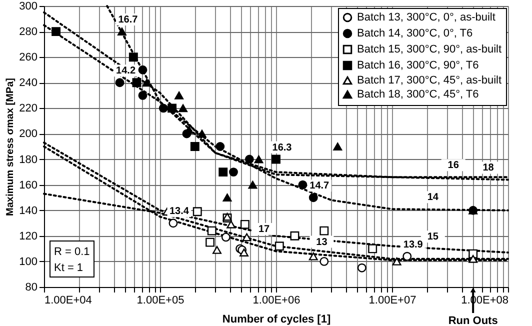 Image resolution: width=532 pixels, height=326 pixels. I want to click on annotation: 18, so click(488, 168).